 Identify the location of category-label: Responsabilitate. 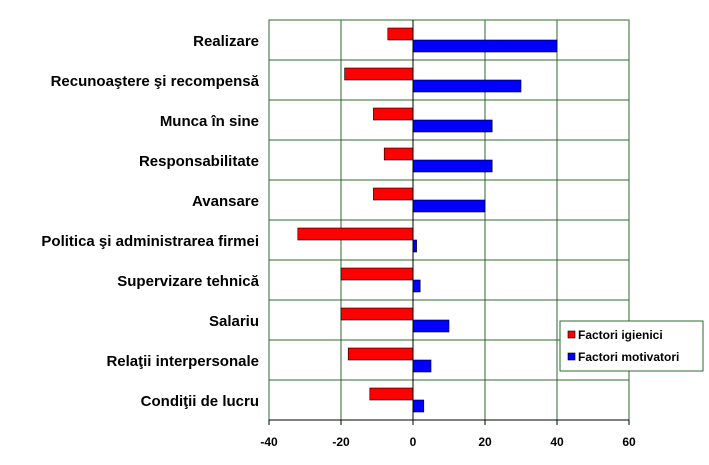
(199, 161).